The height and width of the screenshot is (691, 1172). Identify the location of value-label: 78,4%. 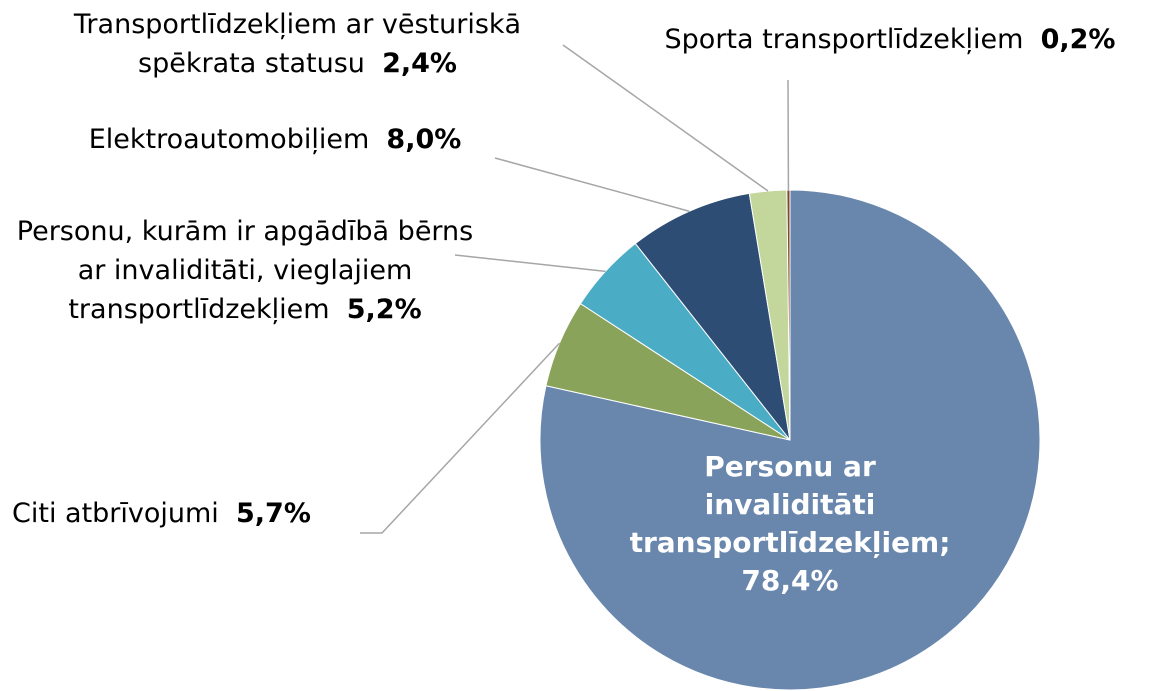
(790, 580).